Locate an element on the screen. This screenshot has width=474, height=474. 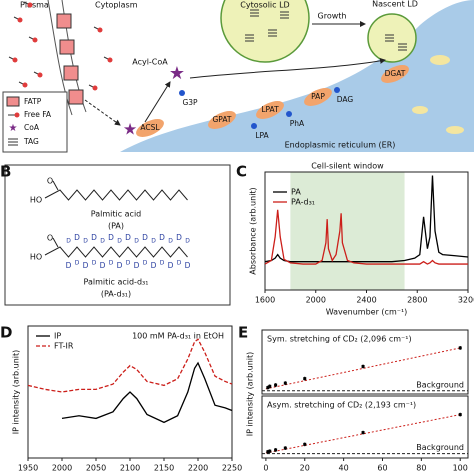
enzyme-label: DGAT is located at coordinates (395, 73).